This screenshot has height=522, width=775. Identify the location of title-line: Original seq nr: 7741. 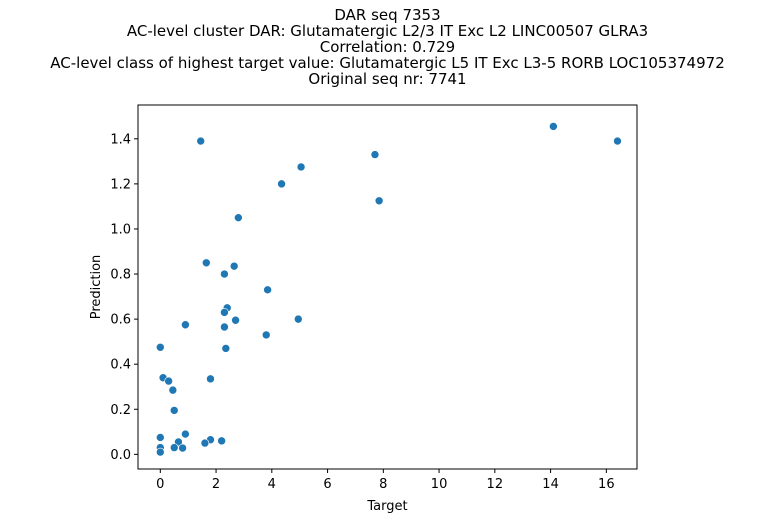
(387, 79).